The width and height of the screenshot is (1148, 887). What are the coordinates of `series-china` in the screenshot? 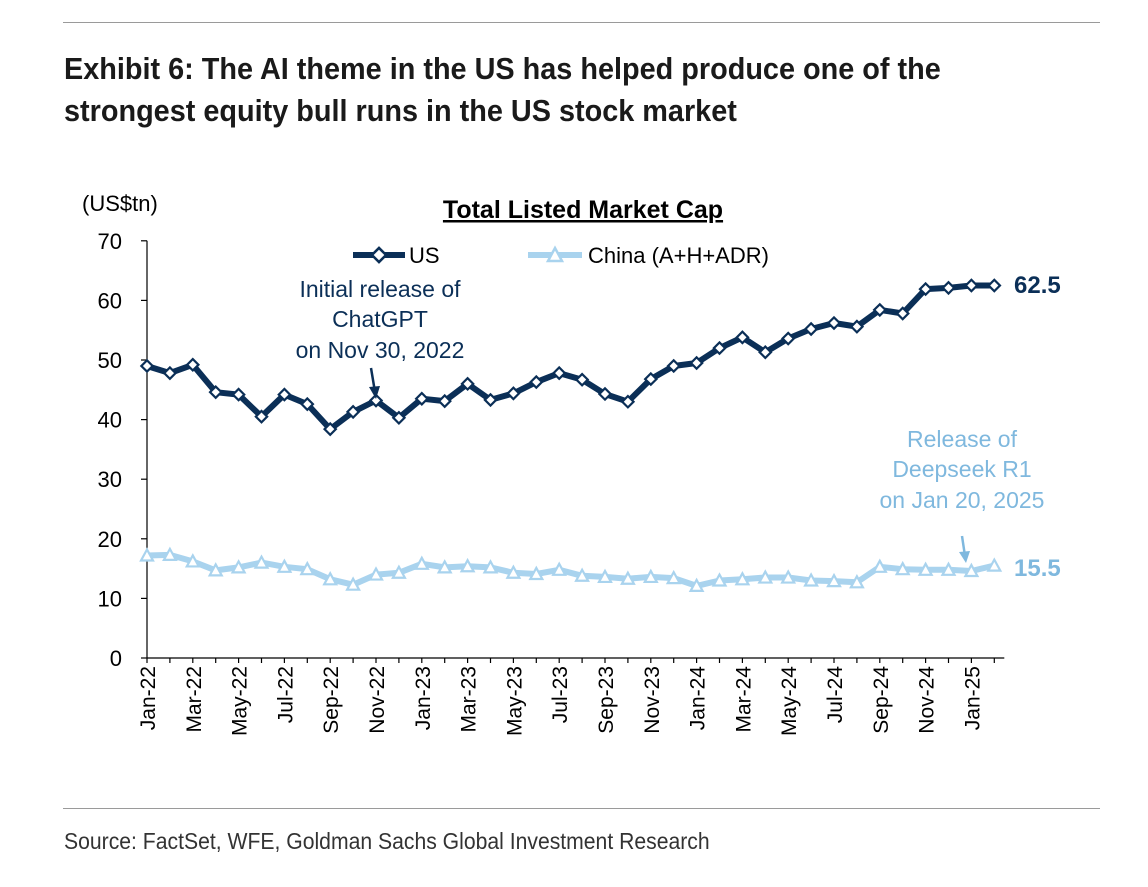 It's located at (571, 569).